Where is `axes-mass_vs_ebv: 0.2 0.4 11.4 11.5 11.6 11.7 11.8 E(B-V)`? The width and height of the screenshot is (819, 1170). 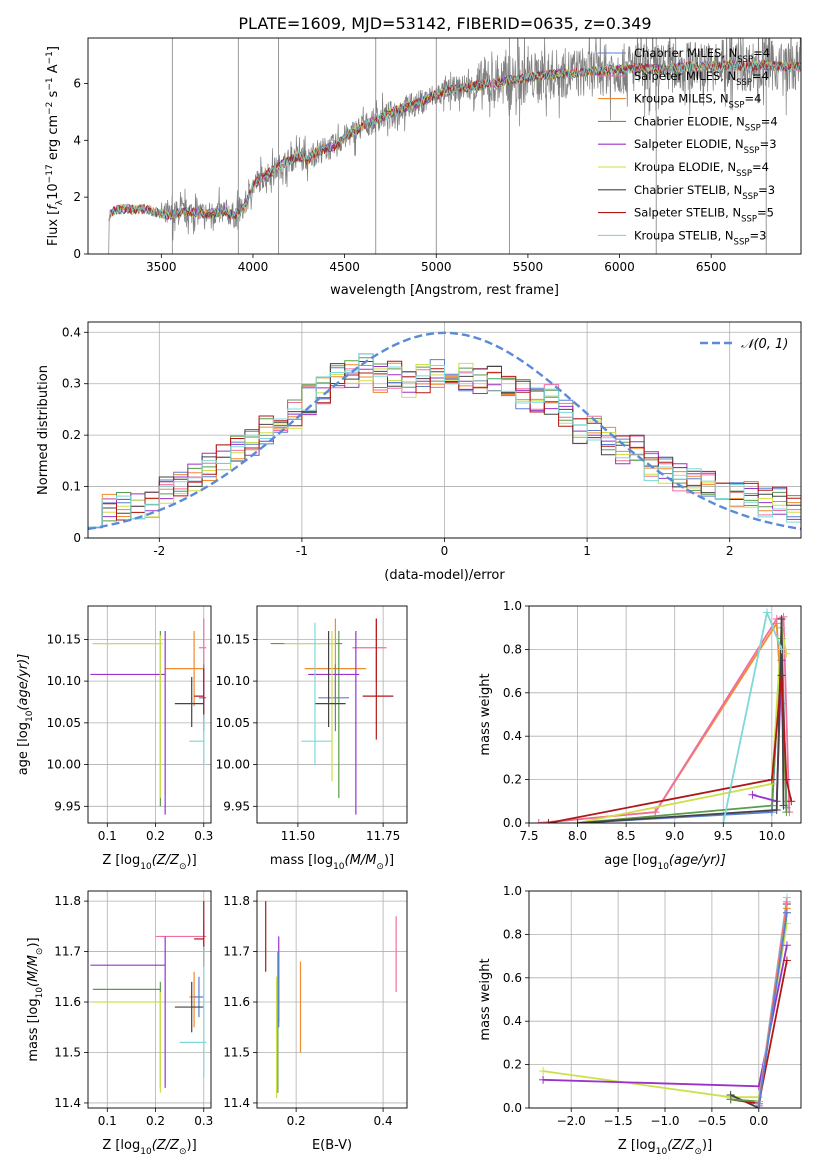
axes-mass_vs_ebv: 0.2 0.4 11.4 11.5 11.6 11.7 11.8 E(B-V) is located at coordinates (315, 1021).